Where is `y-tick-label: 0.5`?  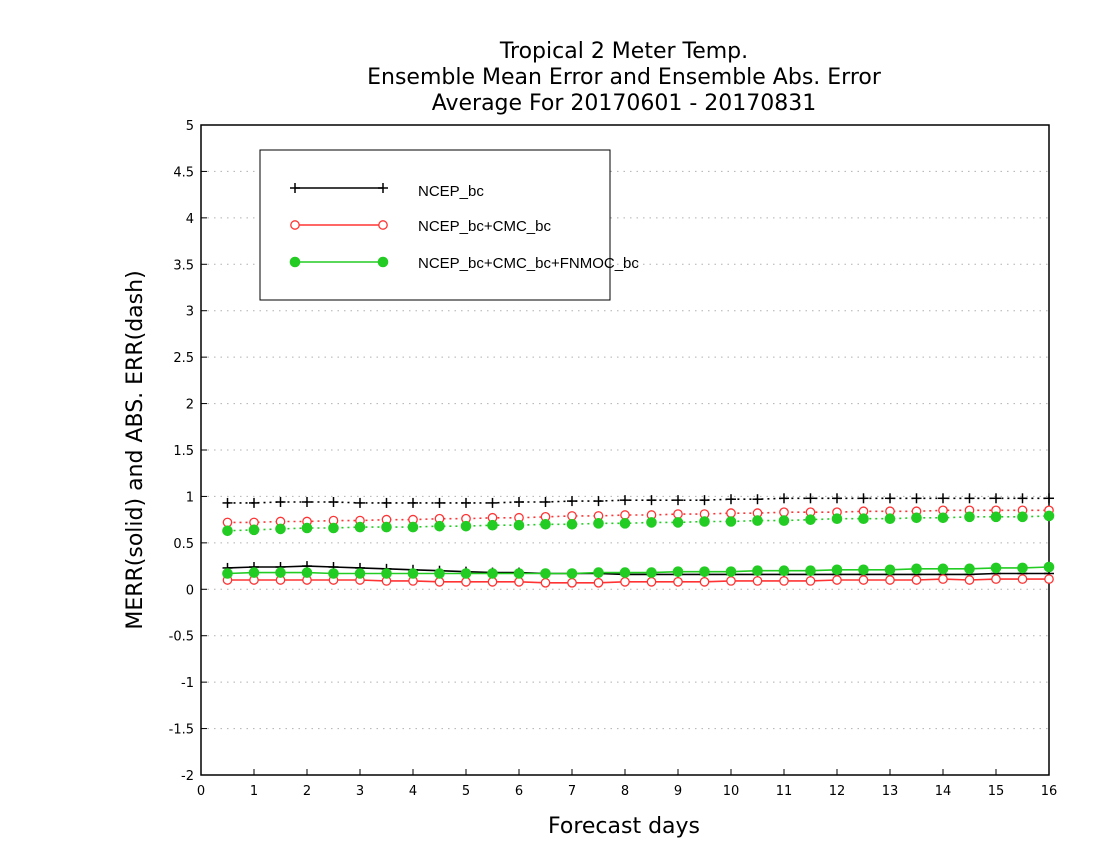
y-tick-label: 0.5 is located at coordinates (183, 544).